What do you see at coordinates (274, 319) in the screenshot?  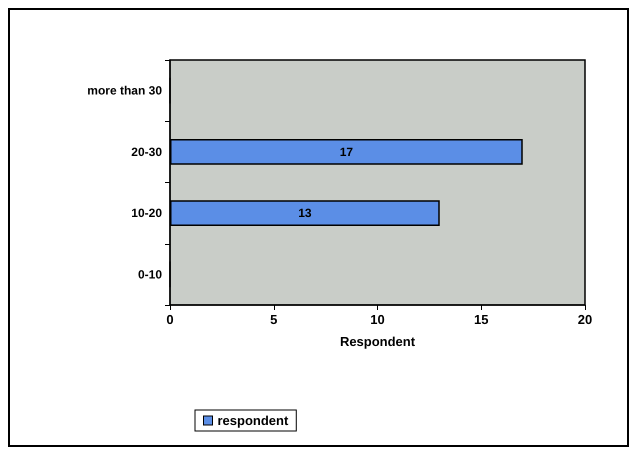 I see `x-tick-label: 5` at bounding box center [274, 319].